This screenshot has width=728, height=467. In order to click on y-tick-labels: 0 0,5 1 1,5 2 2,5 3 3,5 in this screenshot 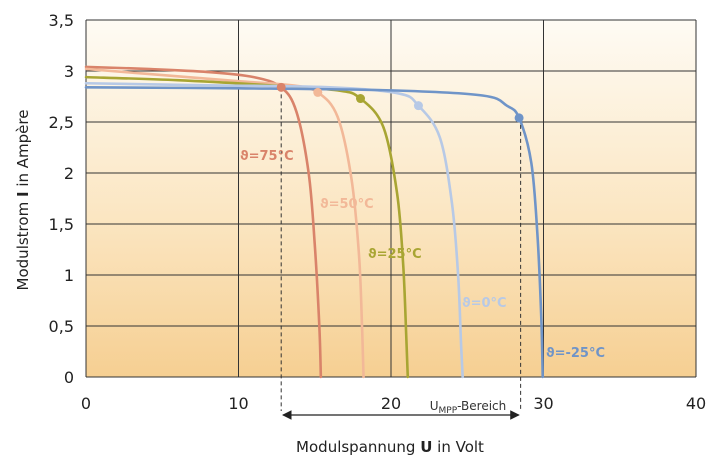, I will do `click(61, 199)`.